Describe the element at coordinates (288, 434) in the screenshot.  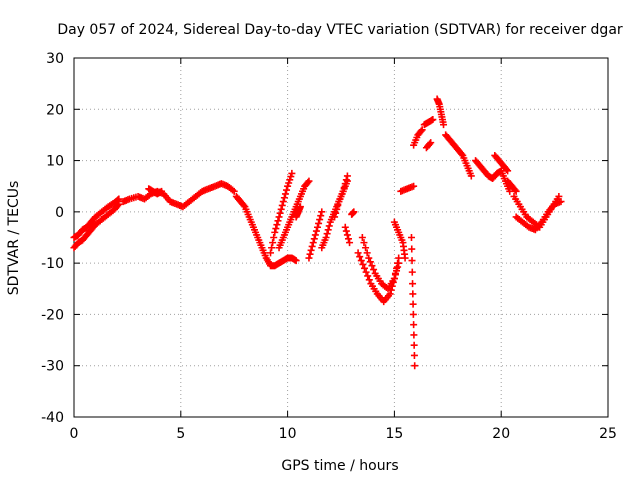
I see `x-tick-label: 10` at that location.